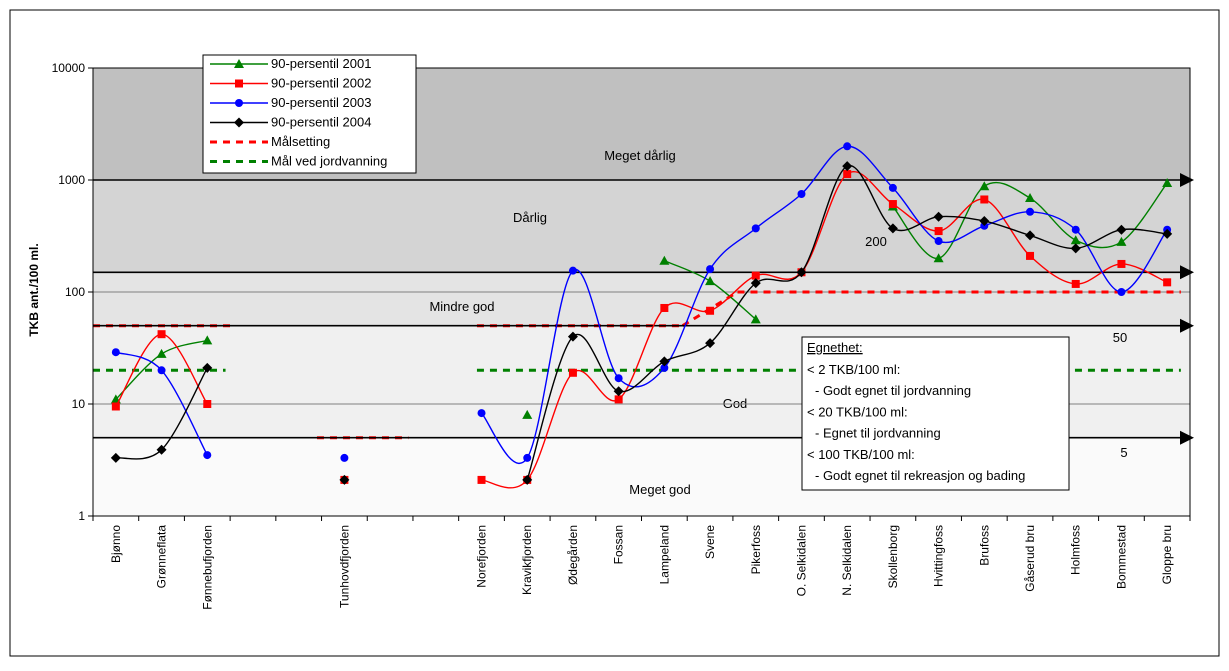  What do you see at coordinates (640, 155) in the screenshot?
I see `zone-label: Meget dårlig` at bounding box center [640, 155].